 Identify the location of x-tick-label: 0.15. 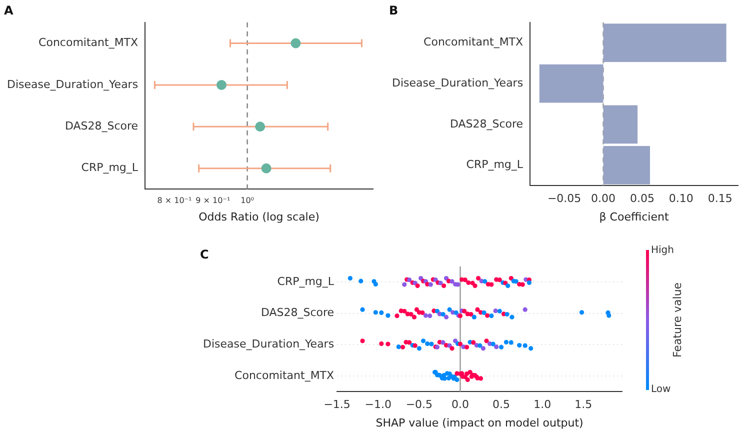
(720, 199).